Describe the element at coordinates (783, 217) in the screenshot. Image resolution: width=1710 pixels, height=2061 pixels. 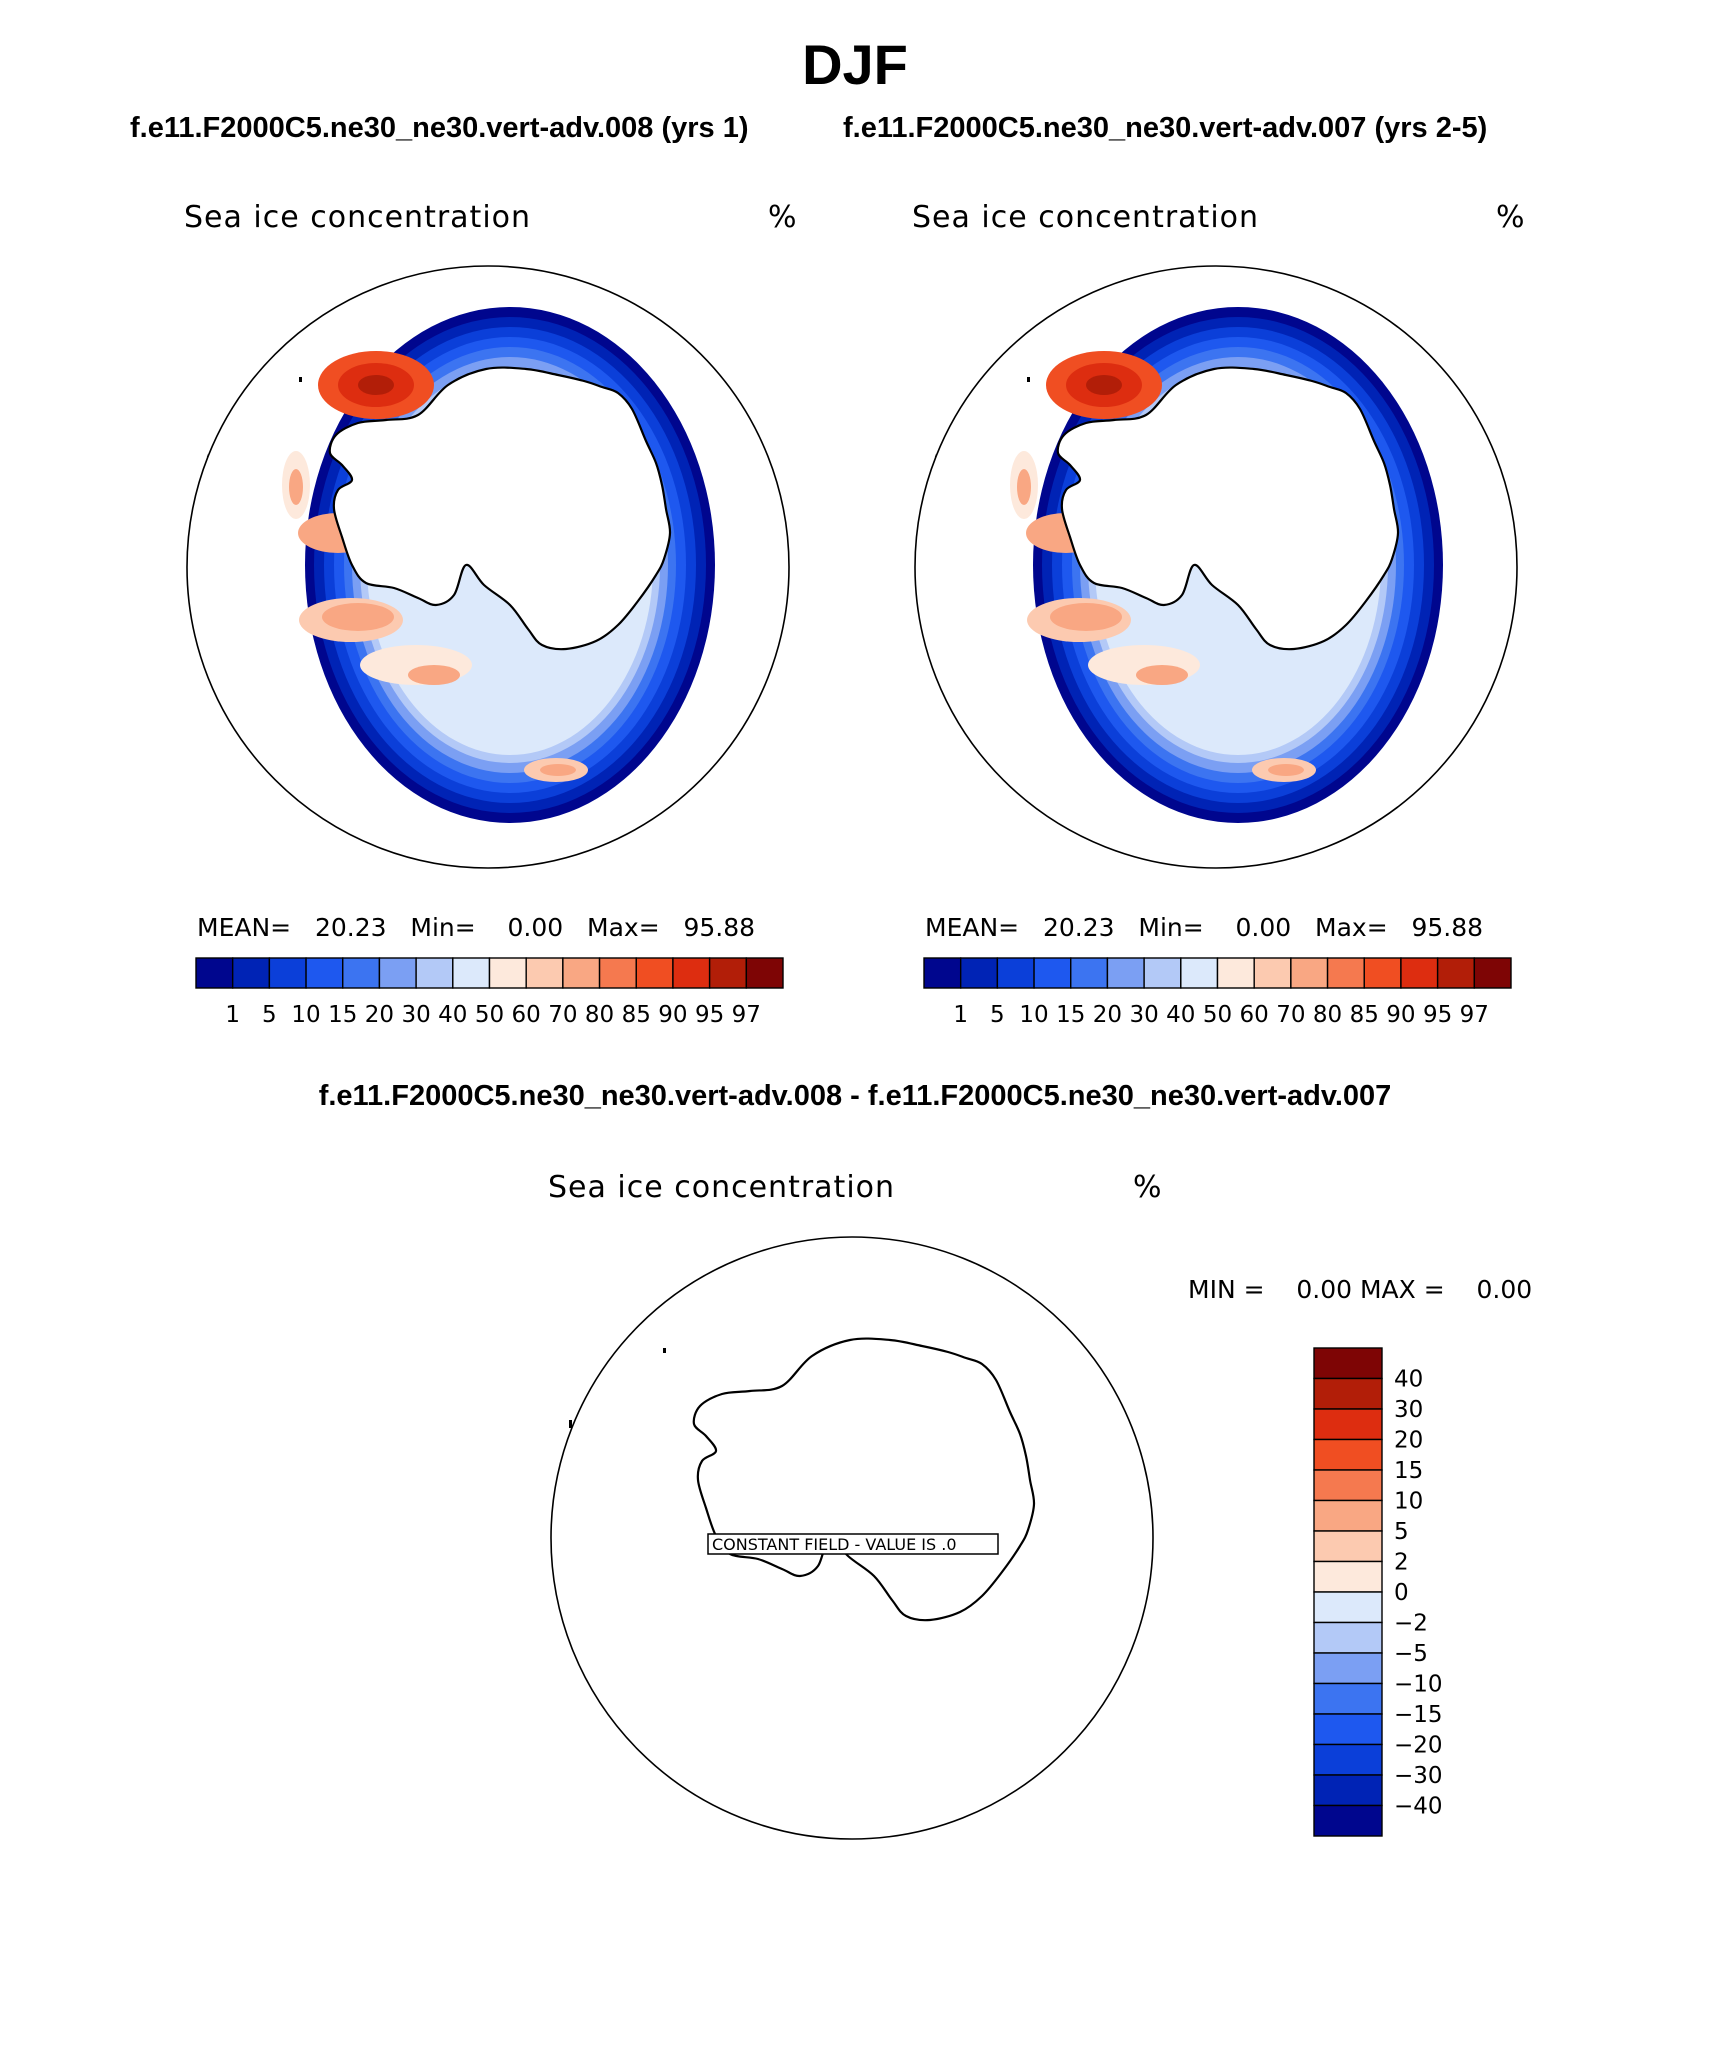
I see `panel1-units-label: %` at that location.